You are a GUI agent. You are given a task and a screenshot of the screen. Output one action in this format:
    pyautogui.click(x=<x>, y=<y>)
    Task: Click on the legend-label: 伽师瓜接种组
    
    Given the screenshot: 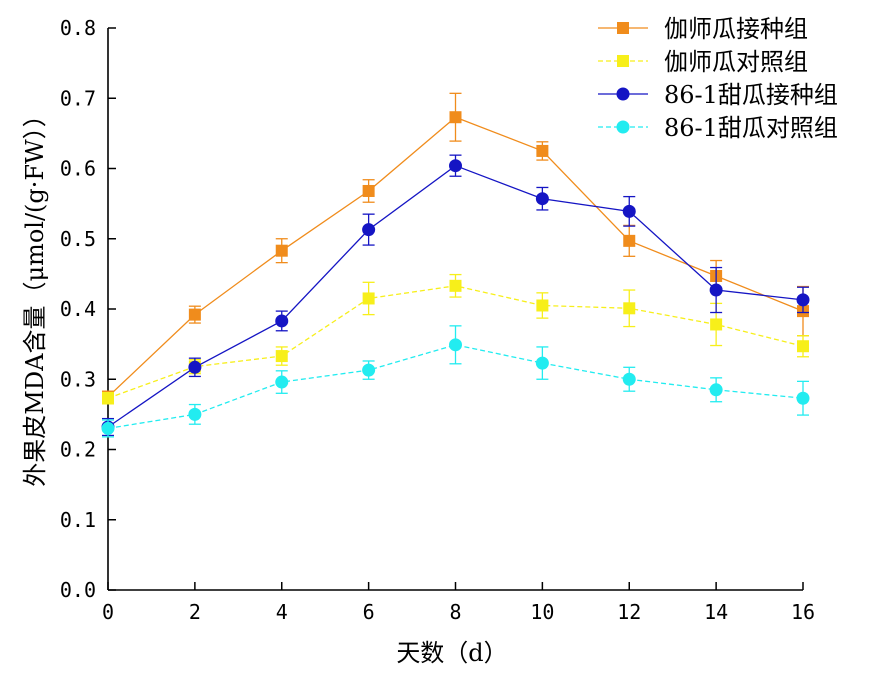 What is the action you would take?
    pyautogui.click(x=736, y=29)
    